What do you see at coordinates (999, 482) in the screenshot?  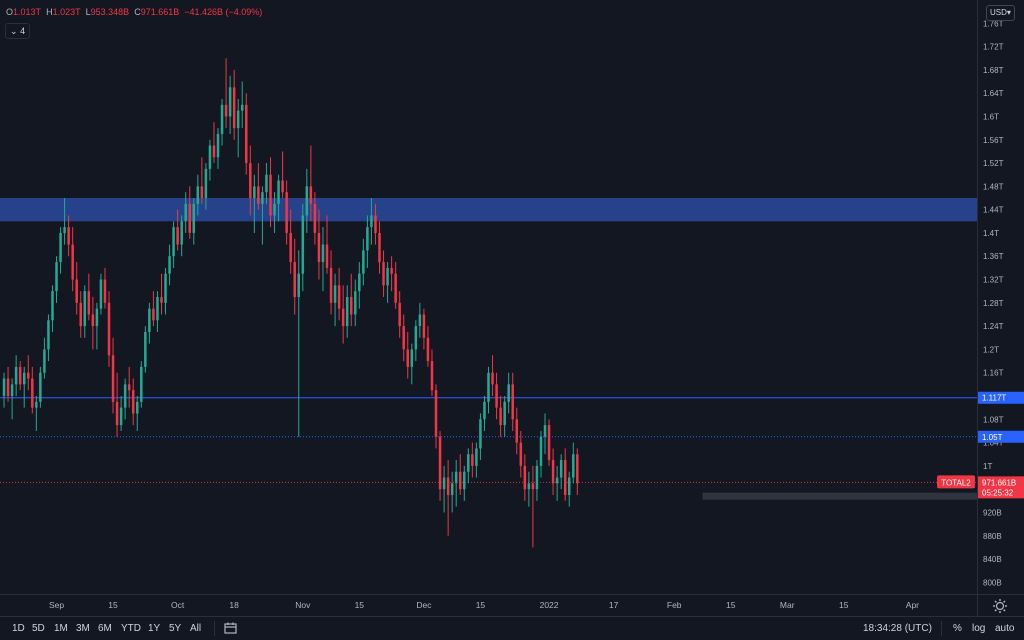 I see `last-price-label: 971.661B` at bounding box center [999, 482].